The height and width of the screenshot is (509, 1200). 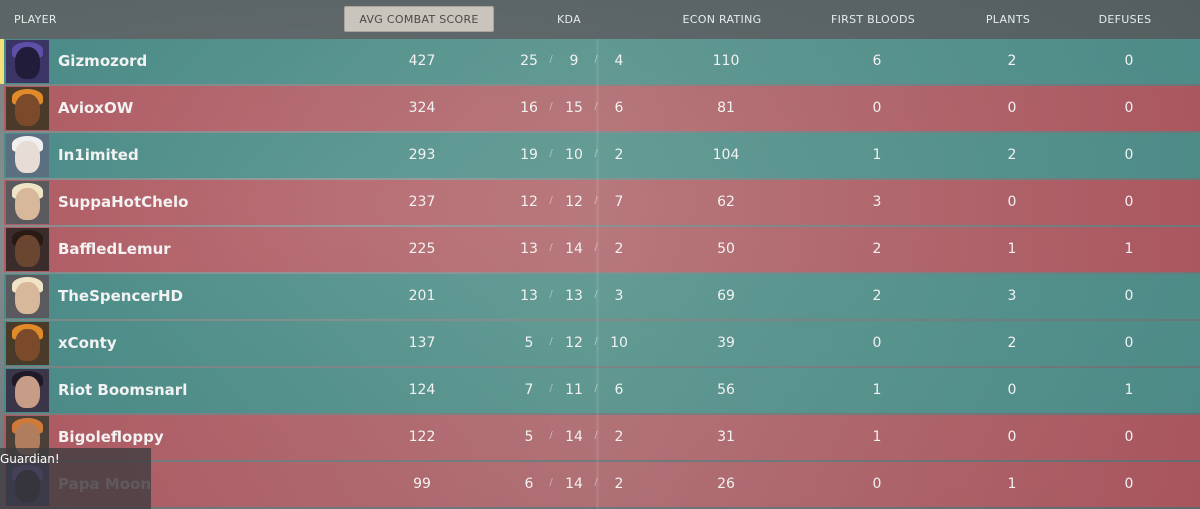 What do you see at coordinates (422, 249) in the screenshot?
I see `avg-combat-score-value: 225` at bounding box center [422, 249].